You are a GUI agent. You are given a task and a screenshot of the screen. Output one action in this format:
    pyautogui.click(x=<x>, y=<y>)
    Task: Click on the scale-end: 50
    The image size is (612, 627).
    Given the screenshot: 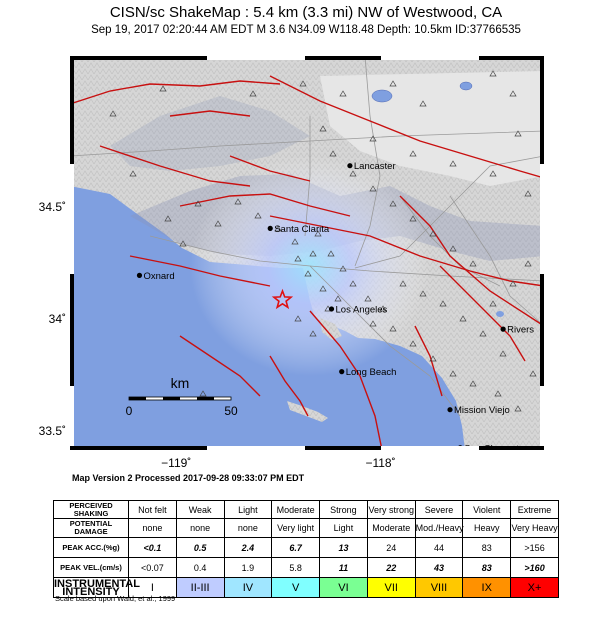 What is the action you would take?
    pyautogui.click(x=231, y=411)
    